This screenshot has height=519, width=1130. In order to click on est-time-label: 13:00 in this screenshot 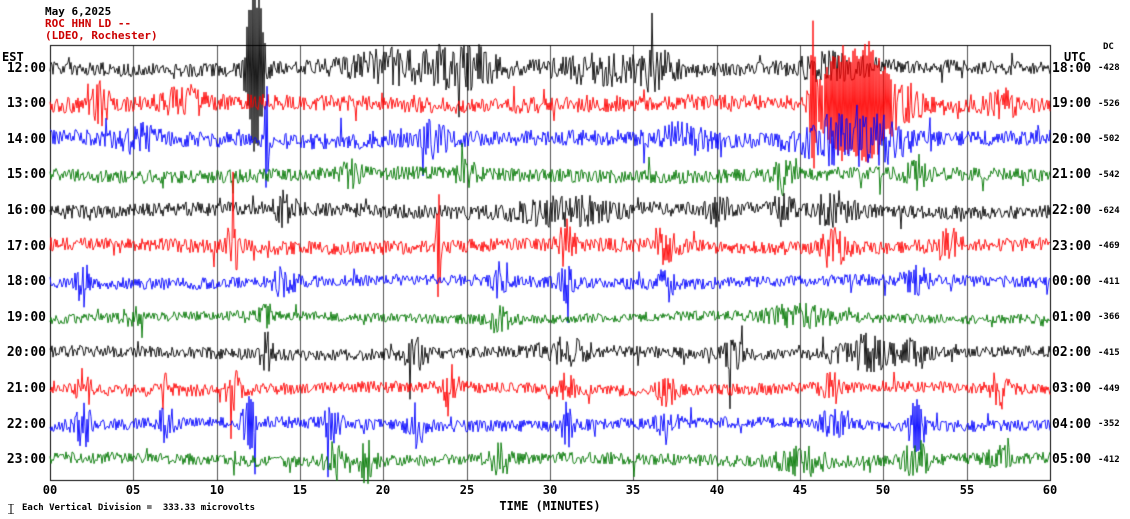, I will do `click(26, 103)`.